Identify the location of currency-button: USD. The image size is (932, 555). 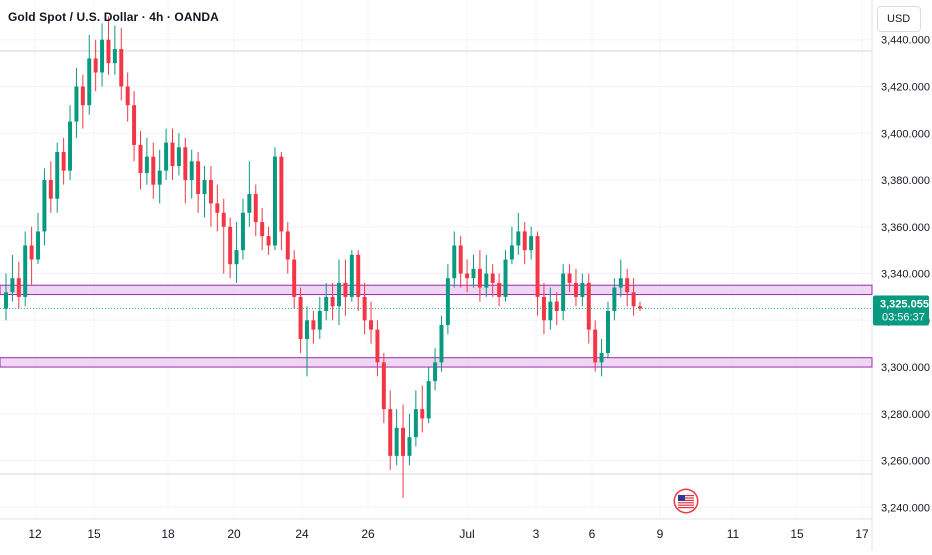
(899, 19).